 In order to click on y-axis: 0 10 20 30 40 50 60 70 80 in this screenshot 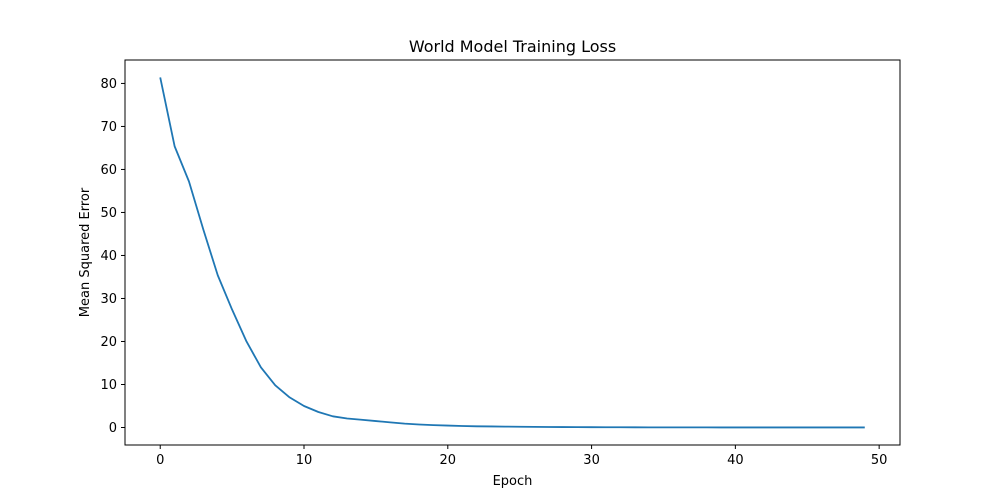, I will do `click(112, 256)`.